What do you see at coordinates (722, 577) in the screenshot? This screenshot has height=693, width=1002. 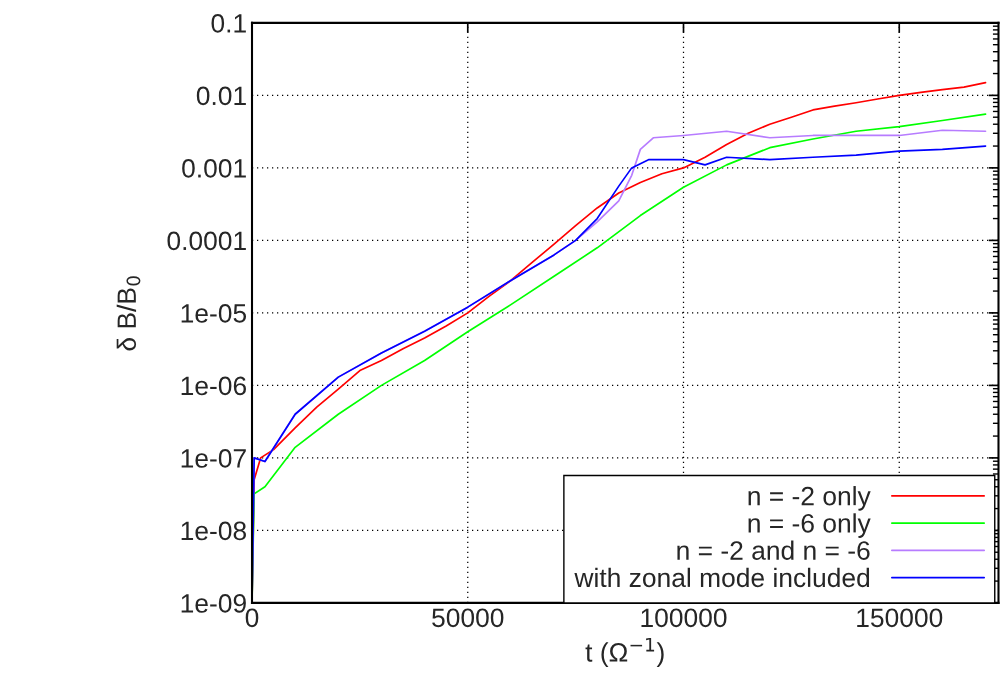 I see `legend-label: with zonal mode included` at bounding box center [722, 577].